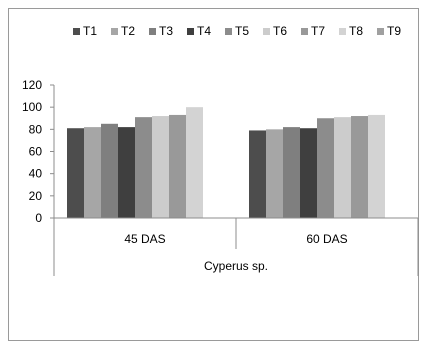 The width and height of the screenshot is (426, 349). Describe the element at coordinates (114, 31) in the screenshot. I see `legend-swatch-t2` at that location.